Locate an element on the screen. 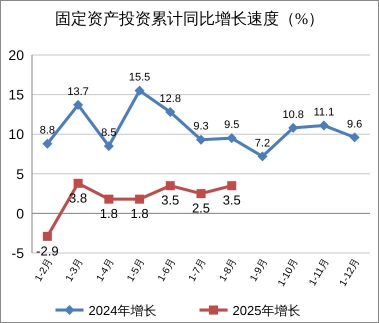 The height and width of the screenshot is (323, 379). x-tick-label: 1-5月 is located at coordinates (136, 270).